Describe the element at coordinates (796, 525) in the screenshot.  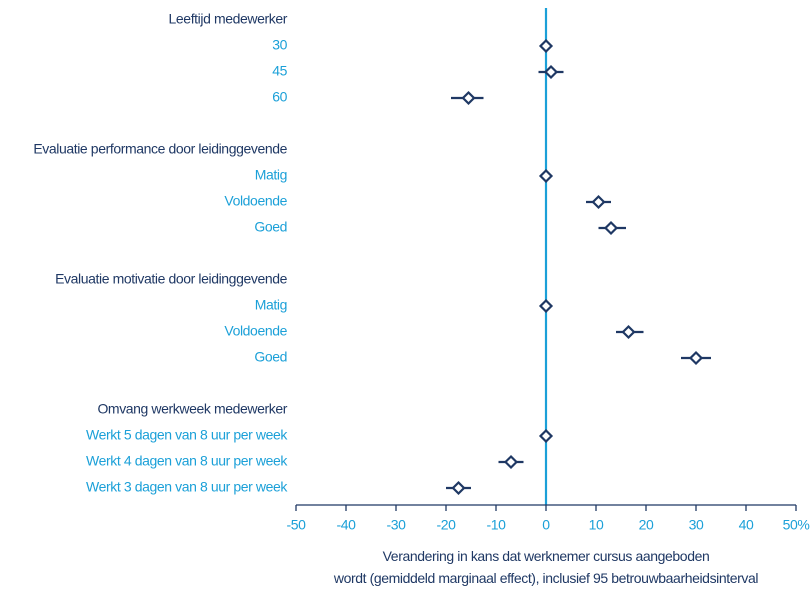
I see `x-tick-label: 50%` at that location.